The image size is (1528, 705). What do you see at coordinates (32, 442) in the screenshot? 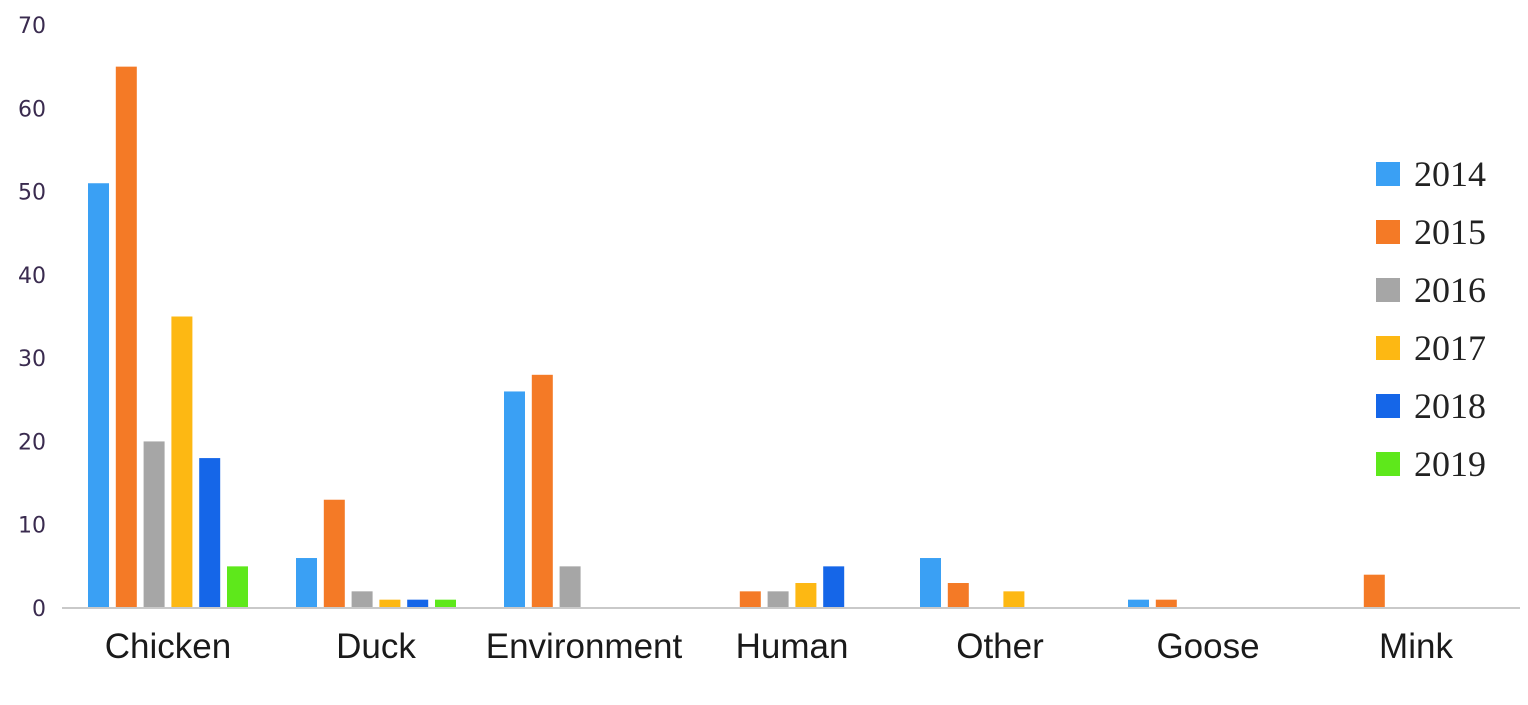
I see `y-tick-label: 20` at bounding box center [32, 442].